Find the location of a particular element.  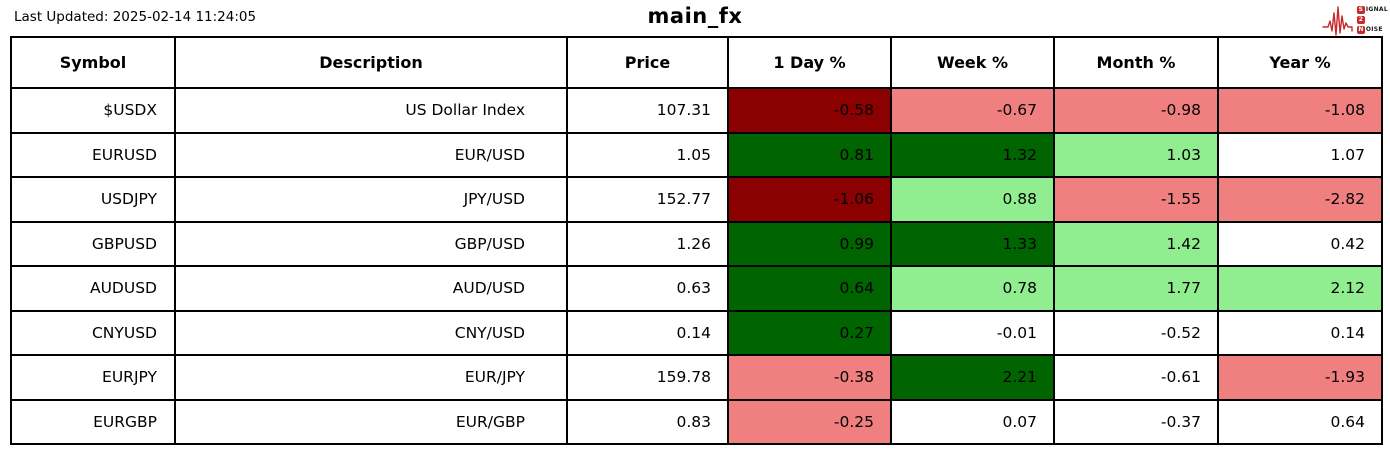

month-change-cell: 1.77 is located at coordinates (1136, 288).